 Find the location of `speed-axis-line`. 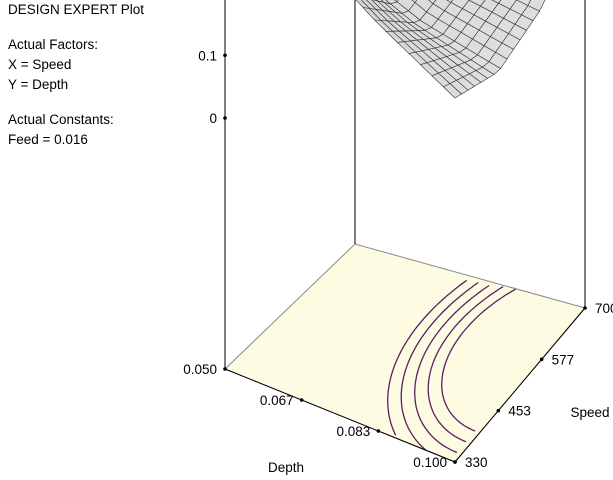

speed-axis-line is located at coordinates (520, 385).